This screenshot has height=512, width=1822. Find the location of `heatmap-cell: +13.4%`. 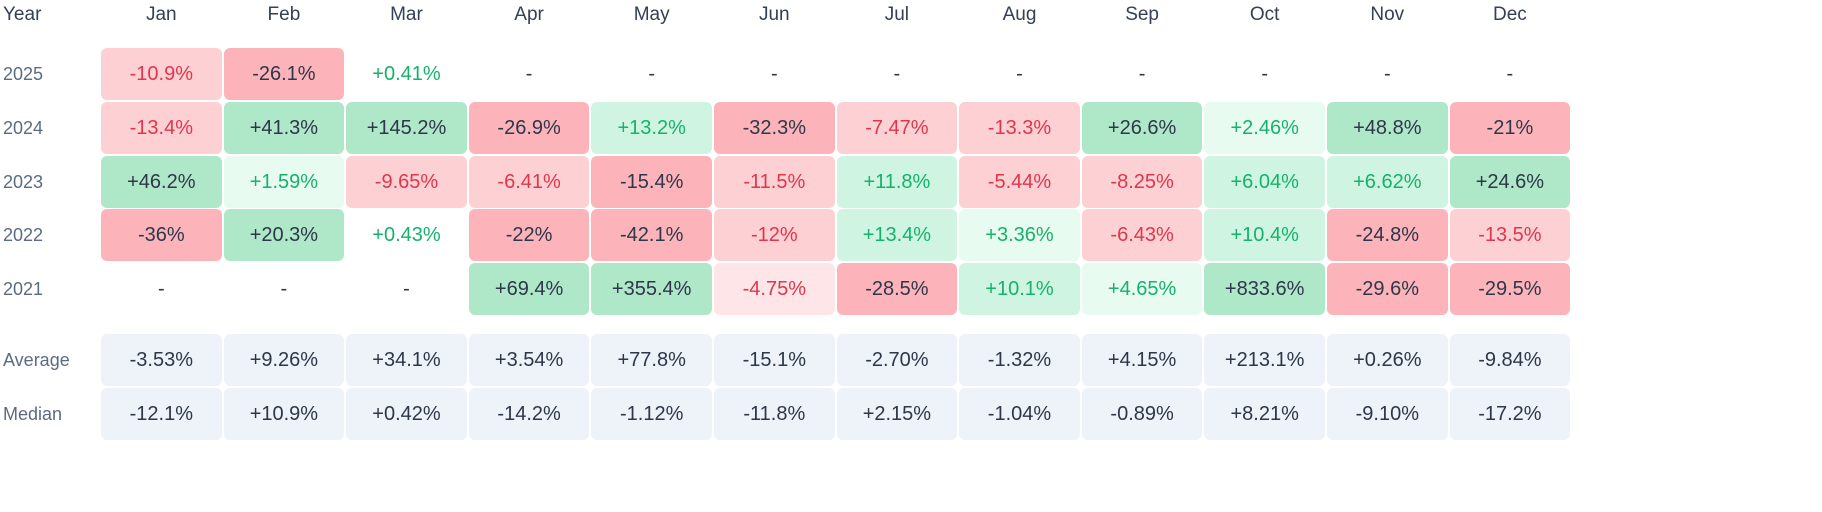

heatmap-cell: +13.4% is located at coordinates (897, 235).